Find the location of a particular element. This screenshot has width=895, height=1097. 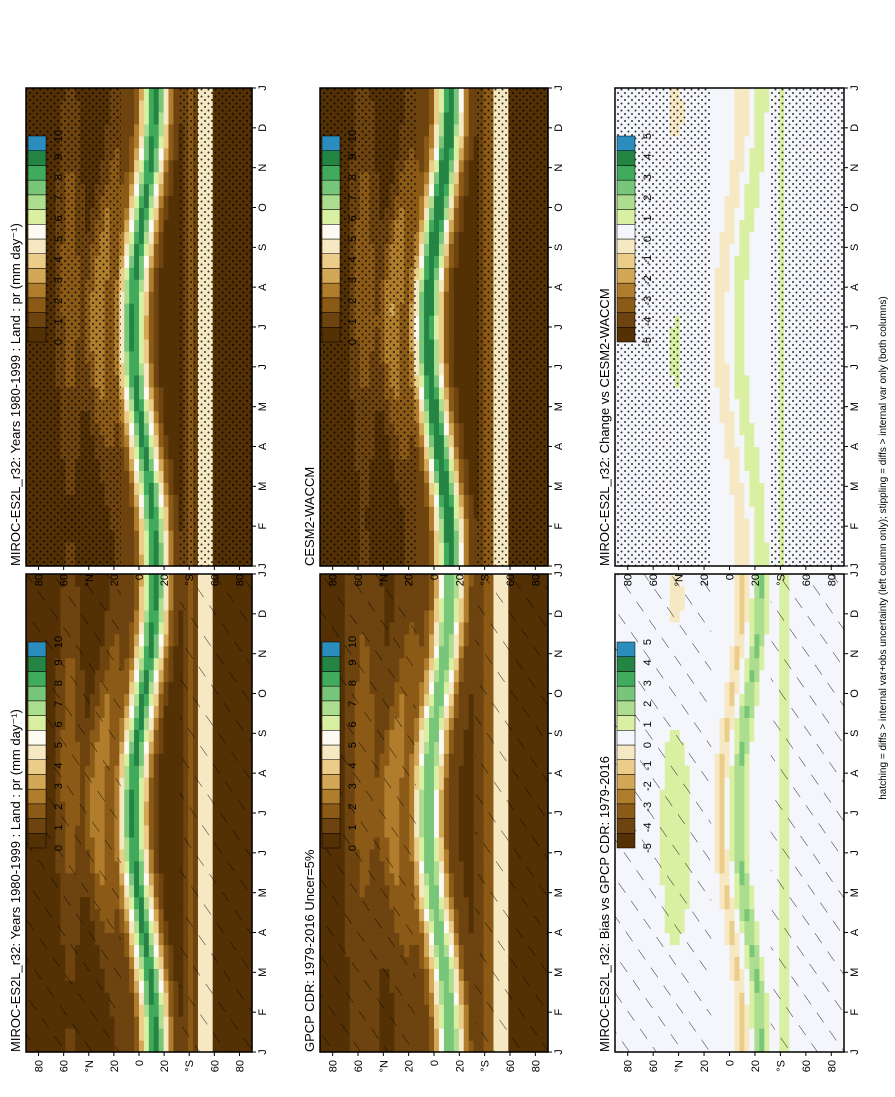

month-tick-label: J is located at coordinates (263, 327).